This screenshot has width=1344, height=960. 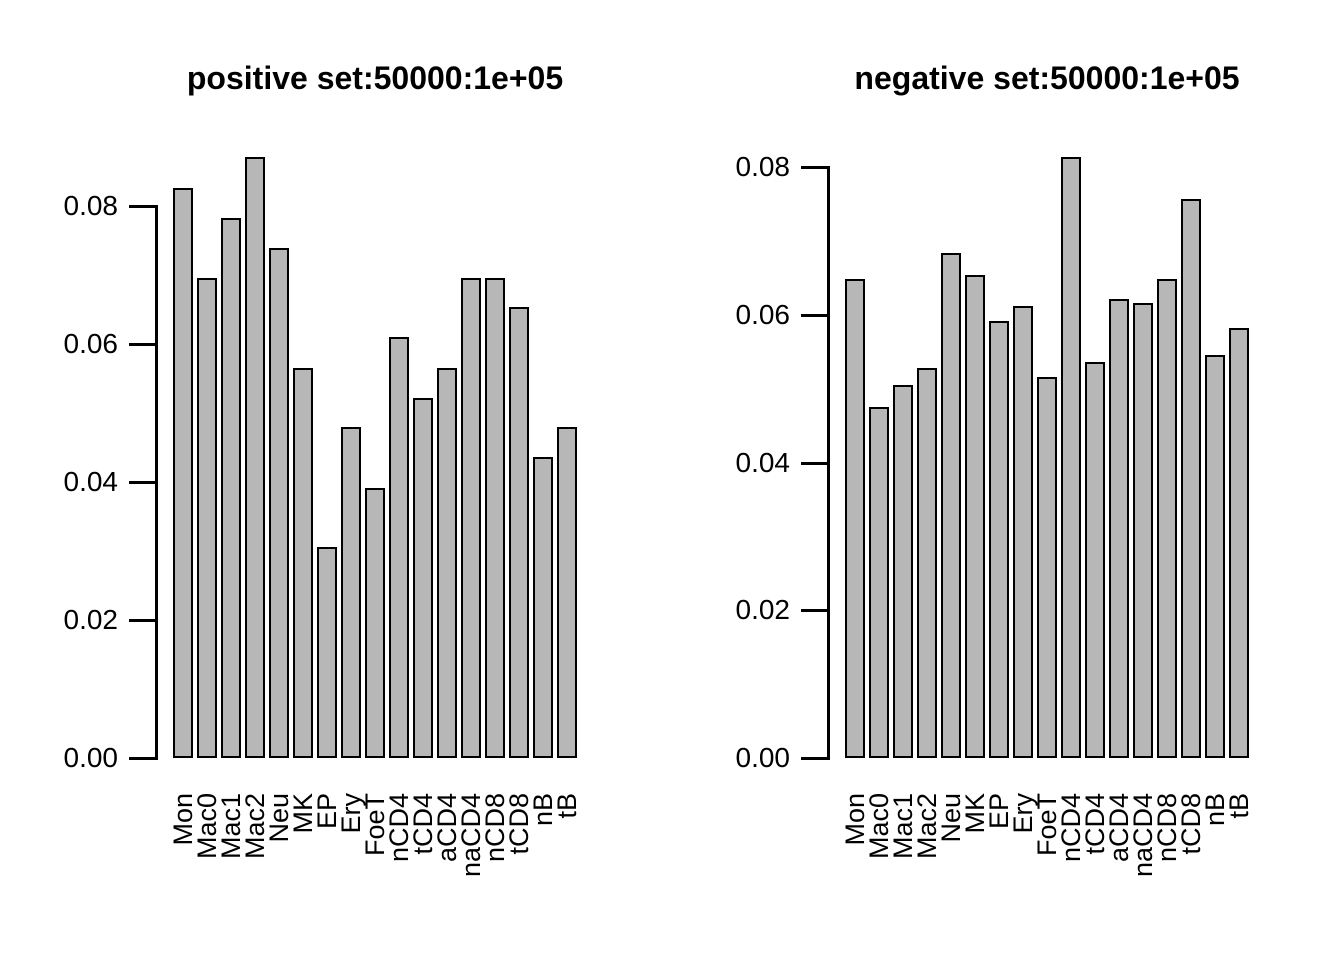 I want to click on chart-title-positive: positive set:50000:1e+05, so click(x=375, y=78).